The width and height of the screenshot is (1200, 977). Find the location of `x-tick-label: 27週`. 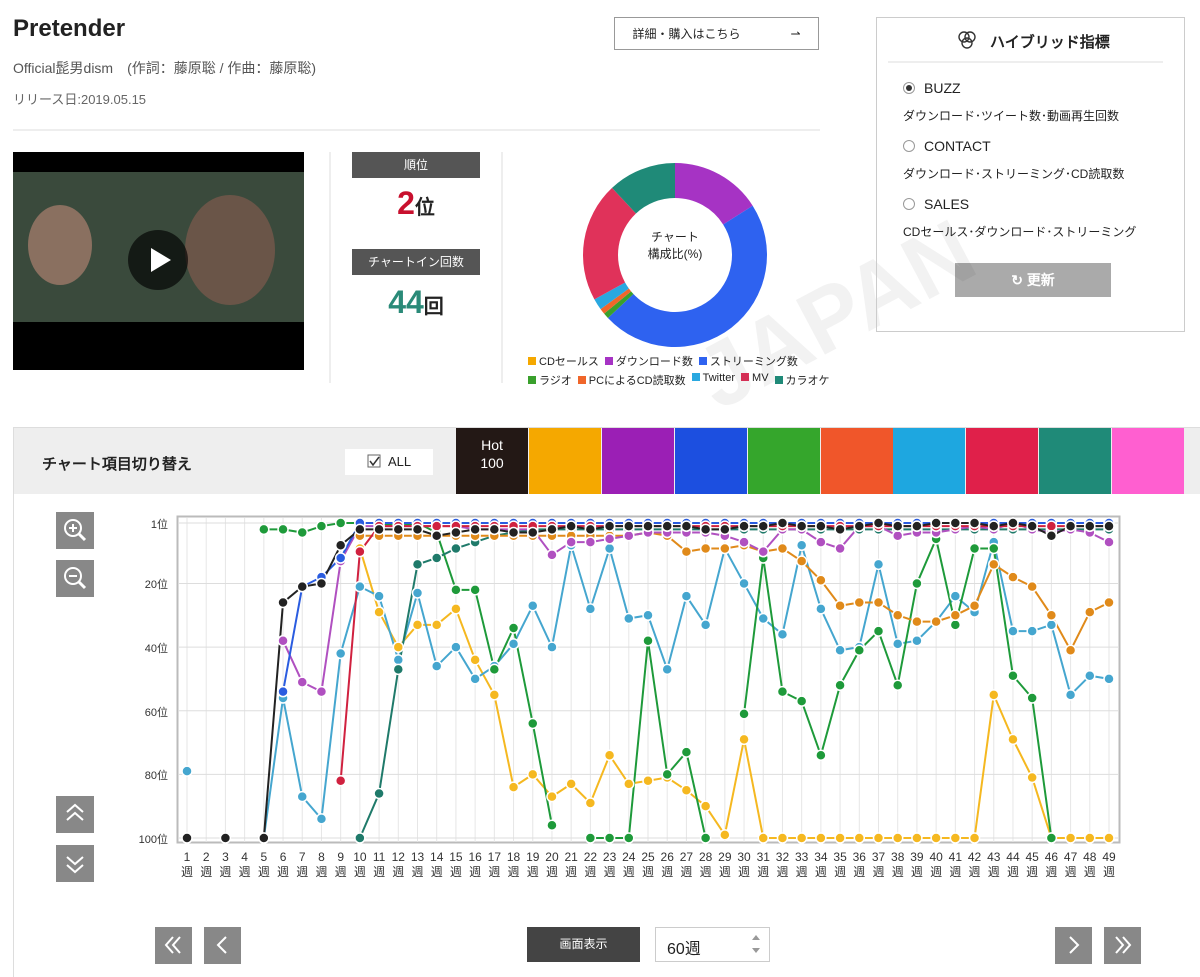

x-tick-label: 27週 is located at coordinates (686, 864).